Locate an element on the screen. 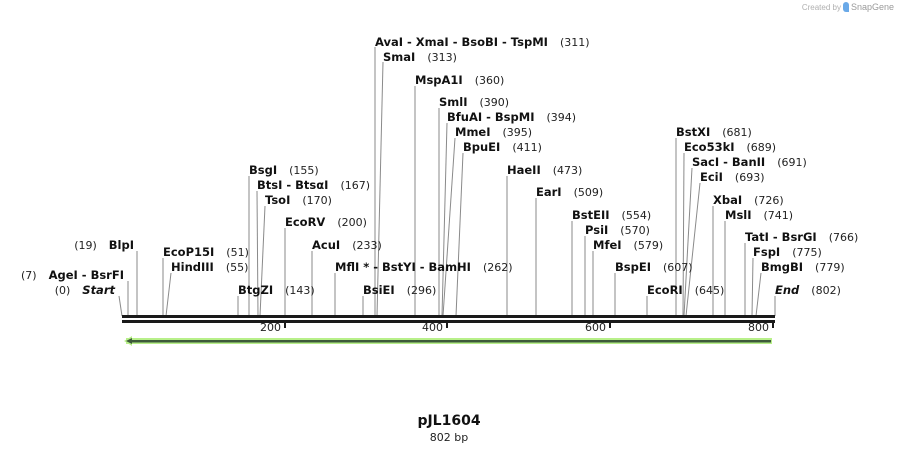 The height and width of the screenshot is (453, 898). site-label: SacI - BanII (691) is located at coordinates (749, 162).